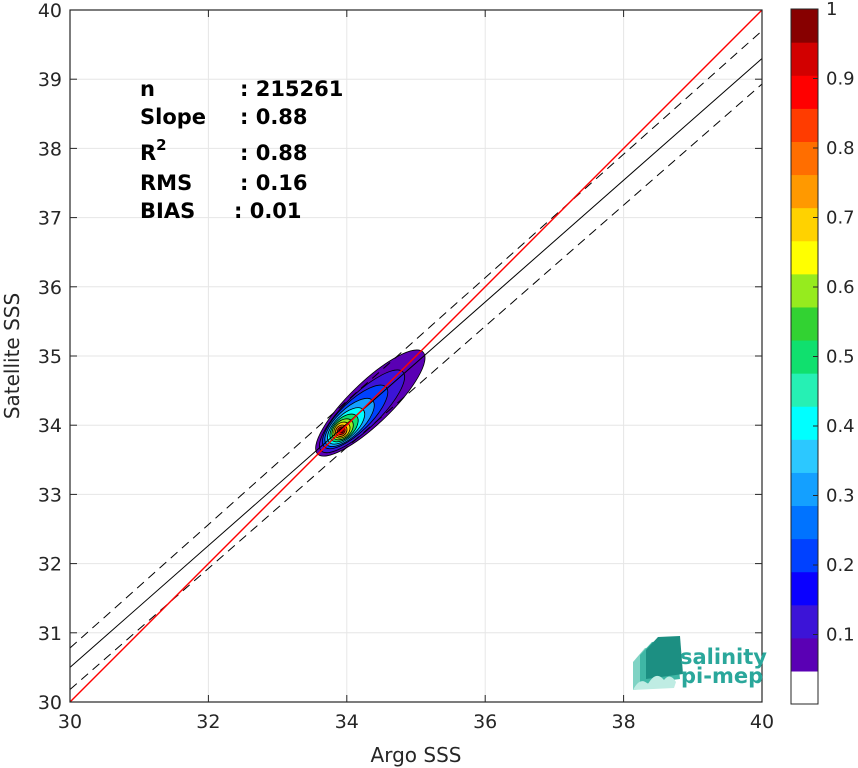 The width and height of the screenshot is (858, 768). I want to click on colorbar-tick-label: 0.3, so click(840, 496).